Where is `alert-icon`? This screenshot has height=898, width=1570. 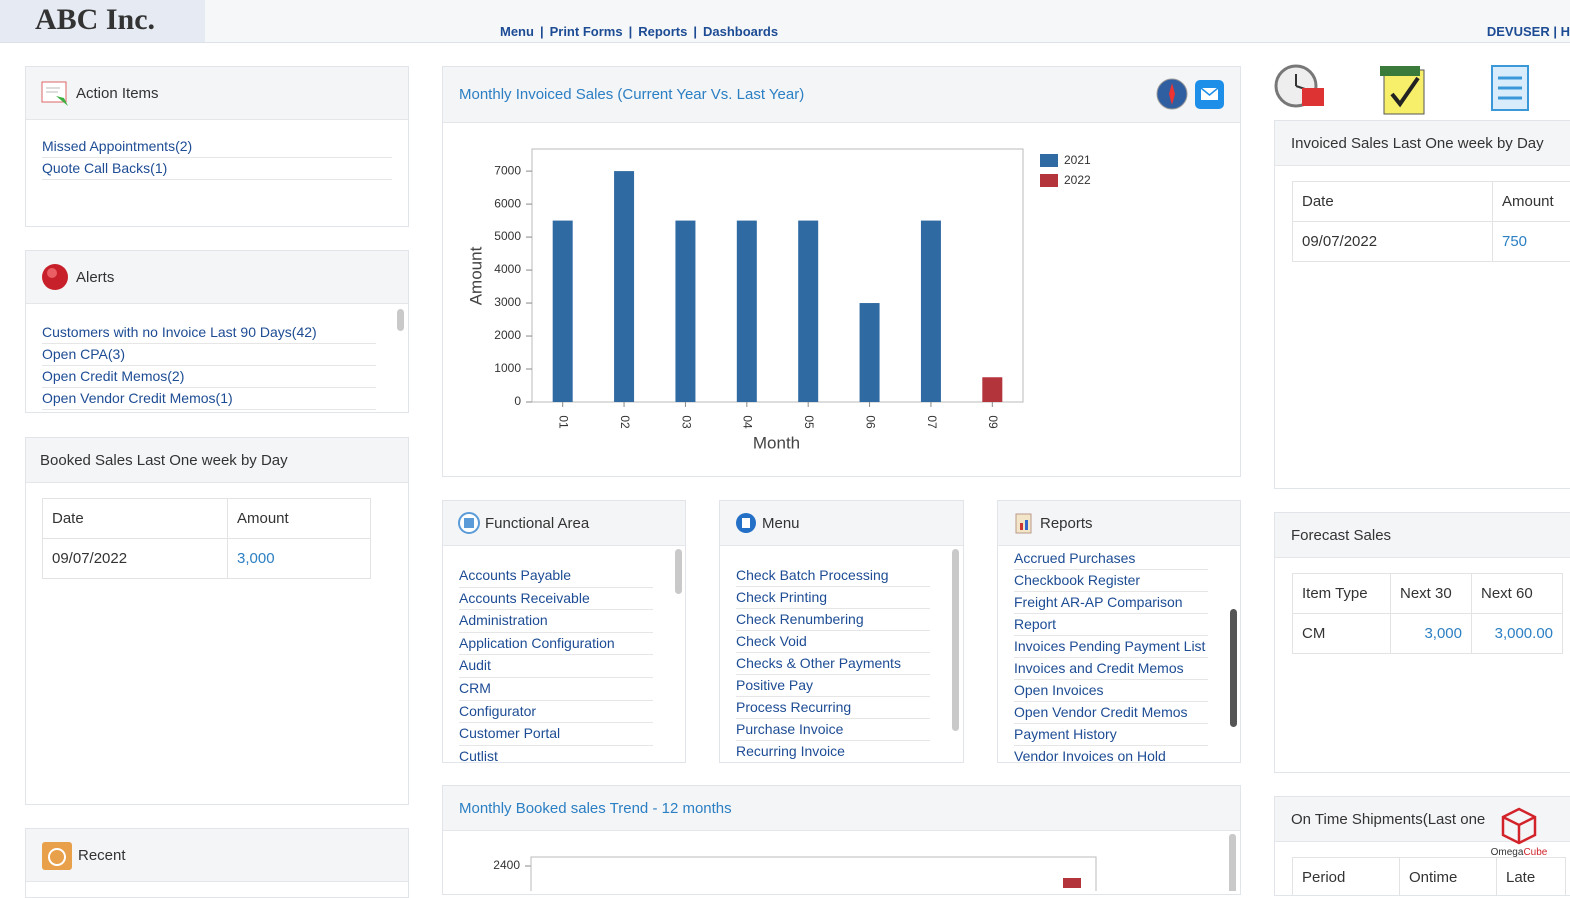
alert-icon is located at coordinates (56, 277).